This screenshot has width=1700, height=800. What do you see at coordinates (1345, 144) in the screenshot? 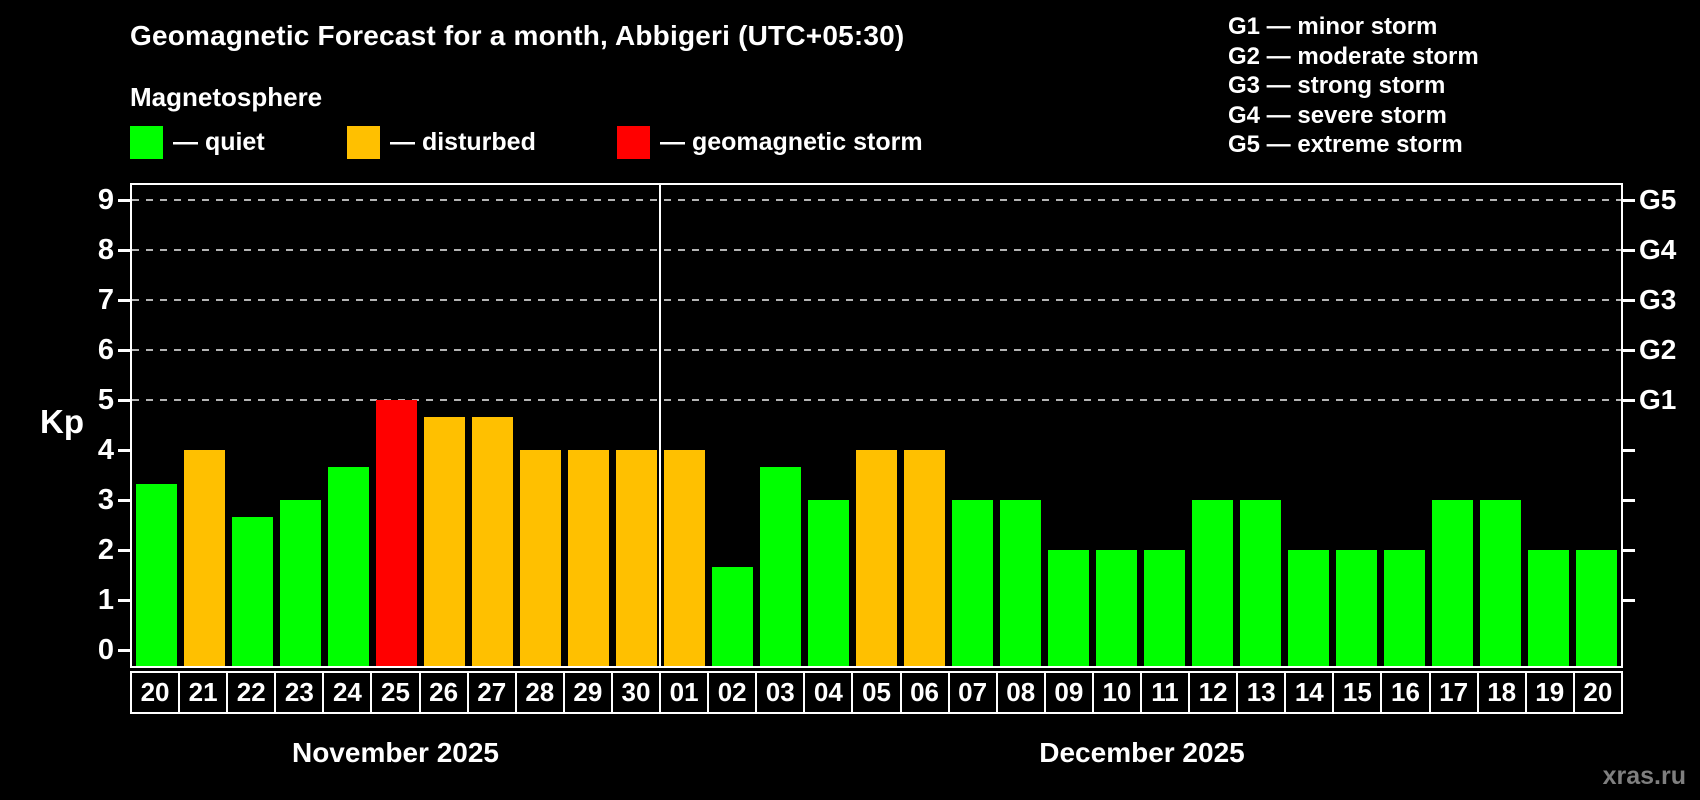
I see `g-legend-line-5: G5 — extreme storm` at bounding box center [1345, 144].